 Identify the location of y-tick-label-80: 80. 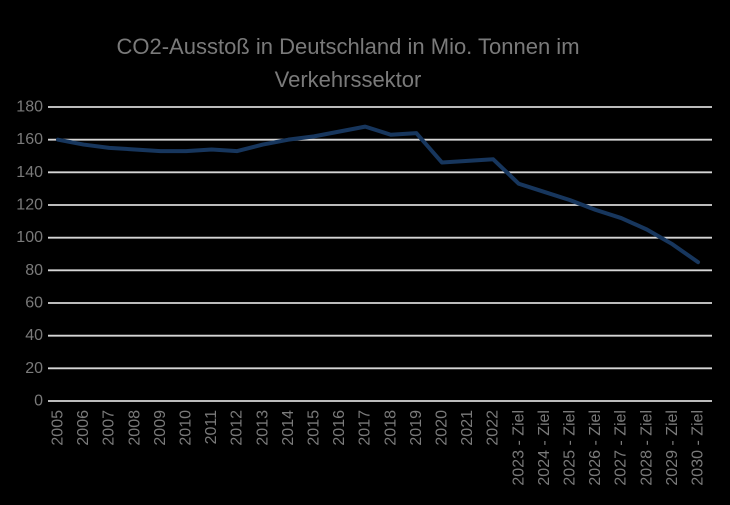
(34, 270).